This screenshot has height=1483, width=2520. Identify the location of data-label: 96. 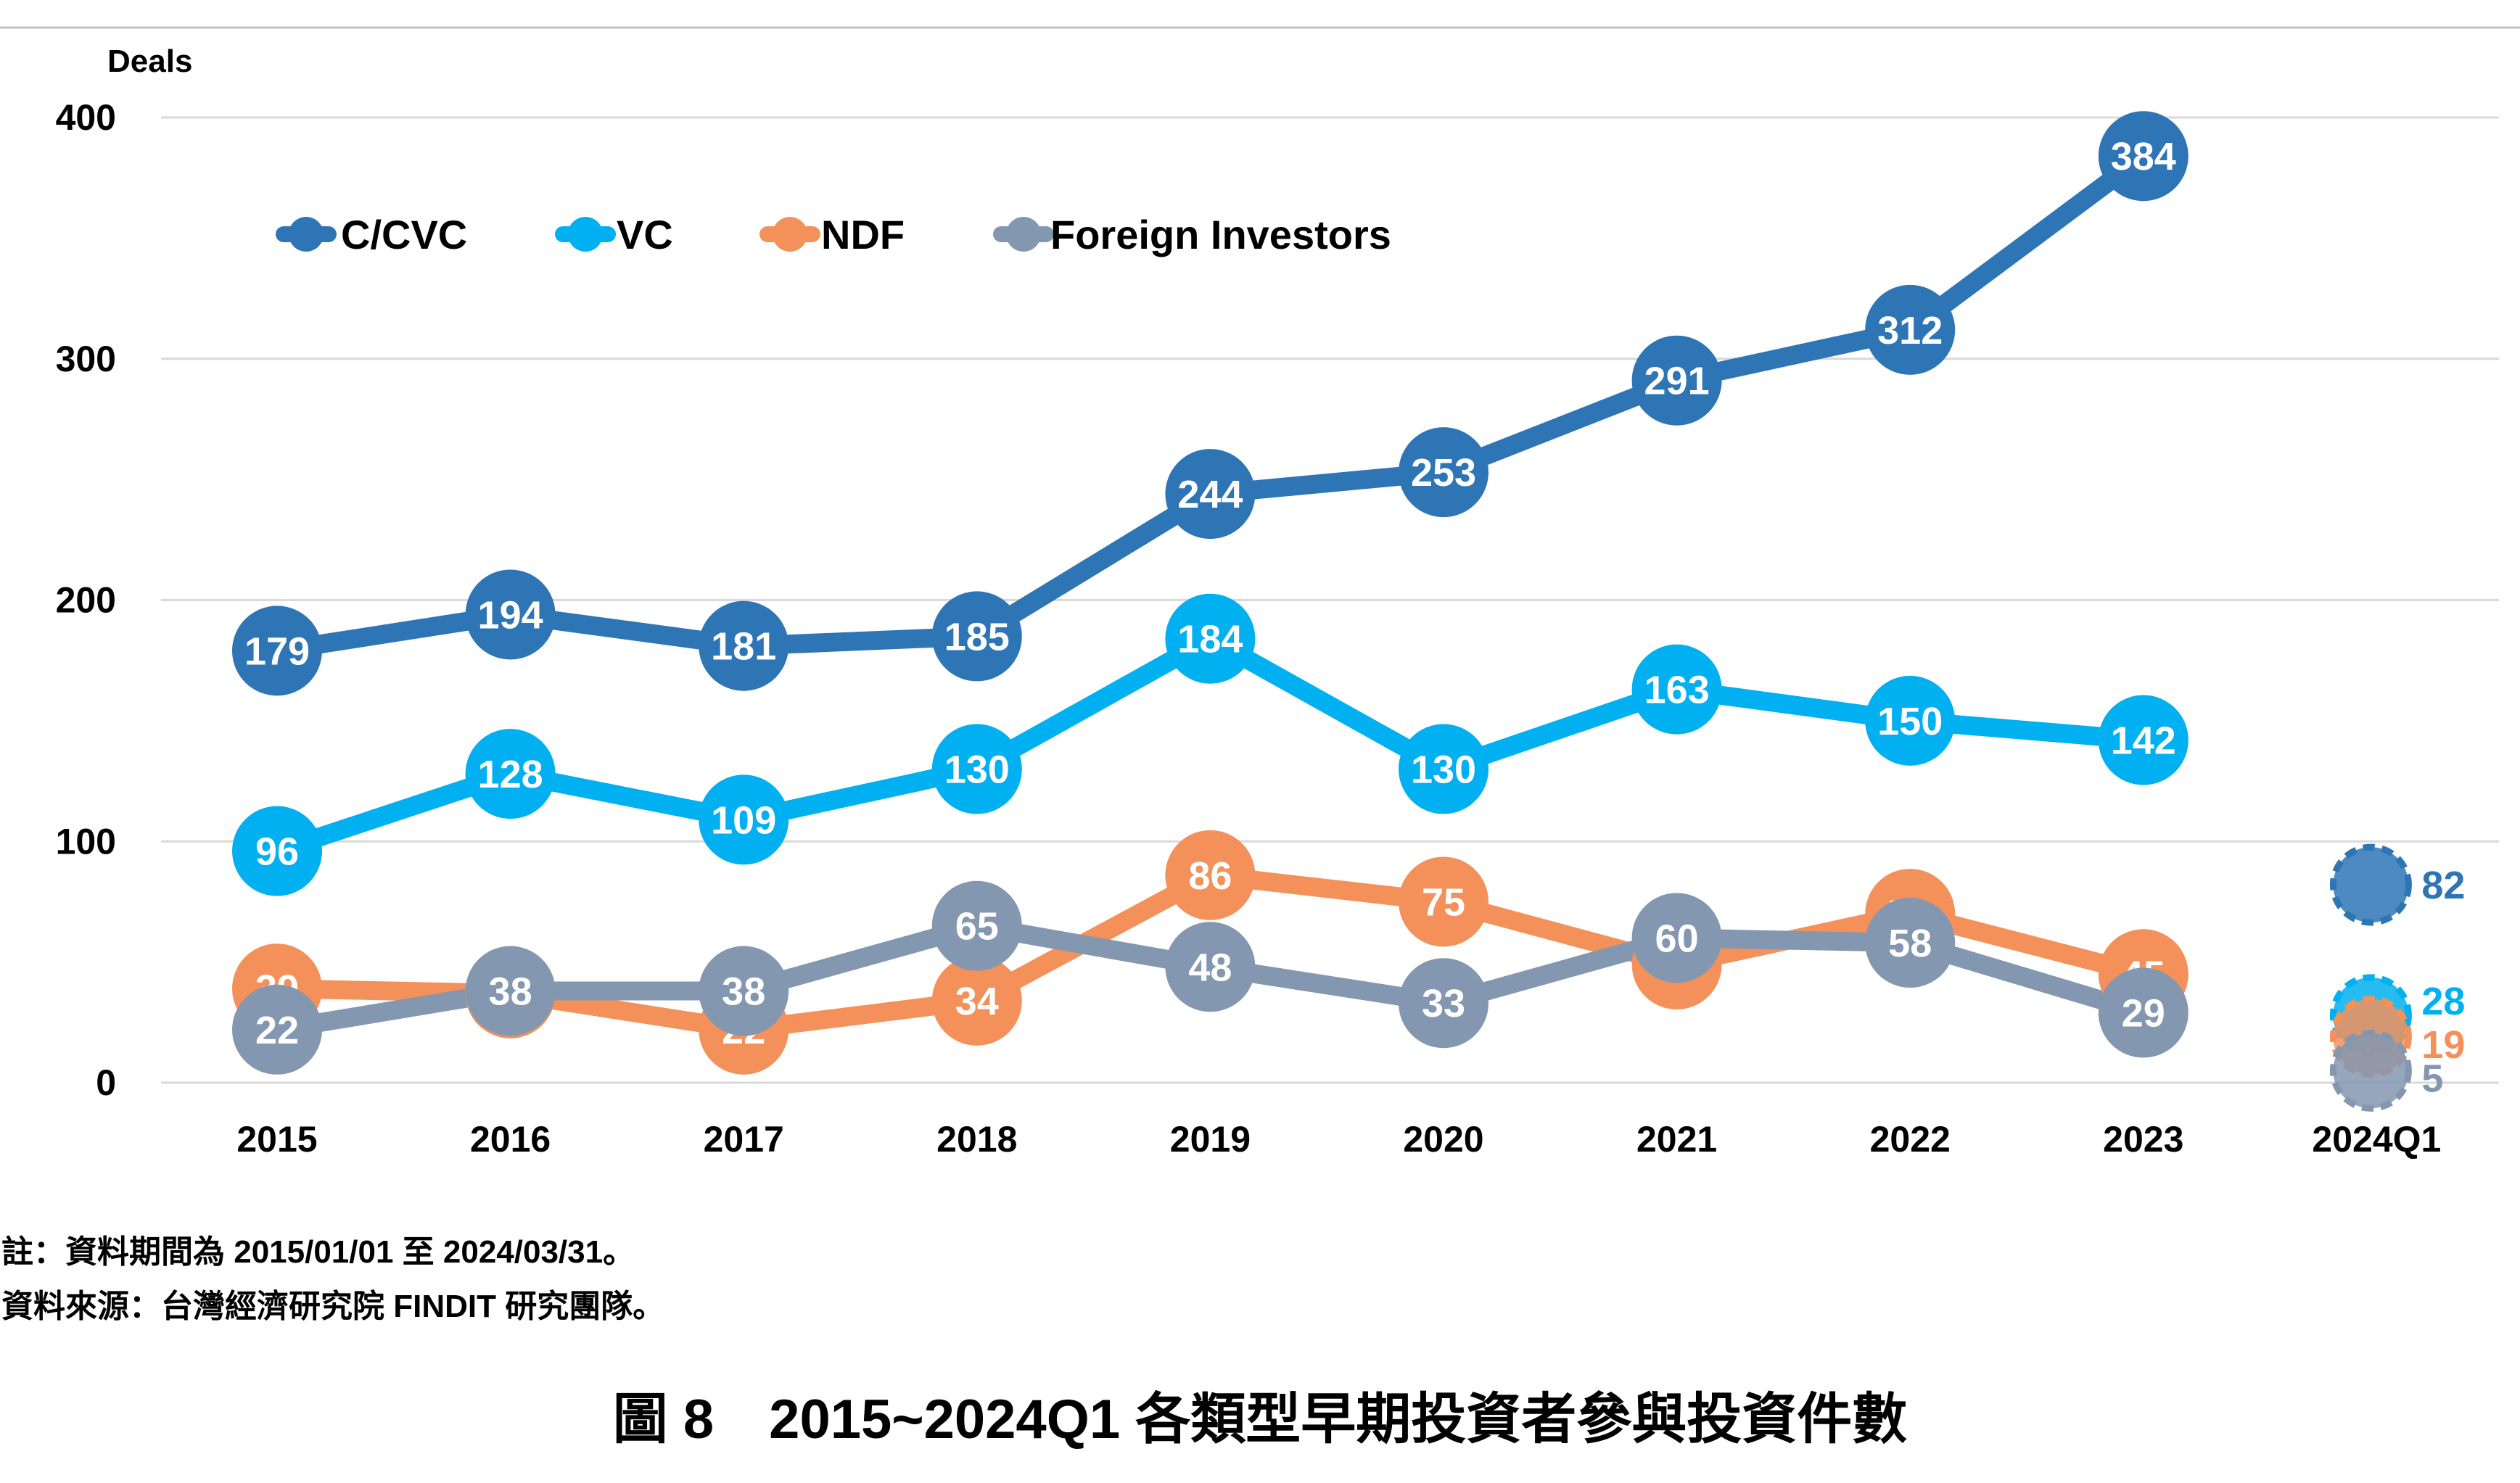
(277, 852).